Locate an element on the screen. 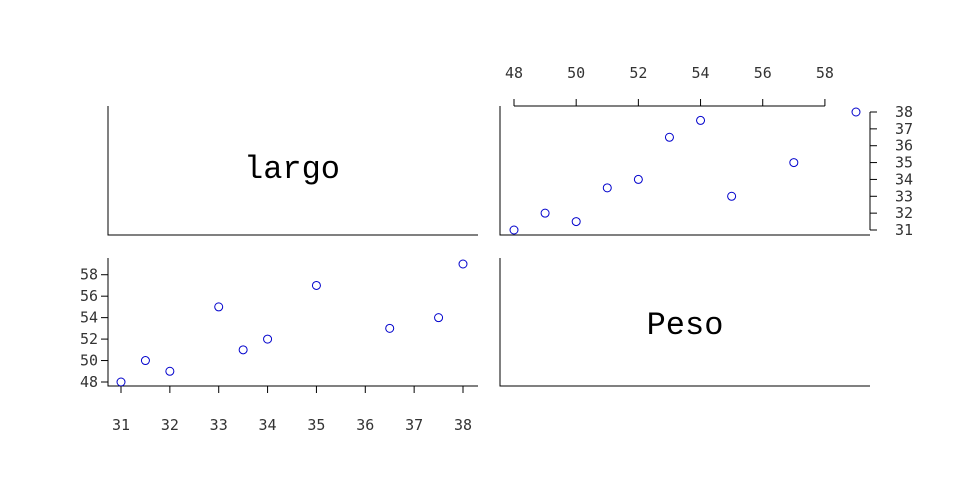  bottom-left-points is located at coordinates (292, 323).